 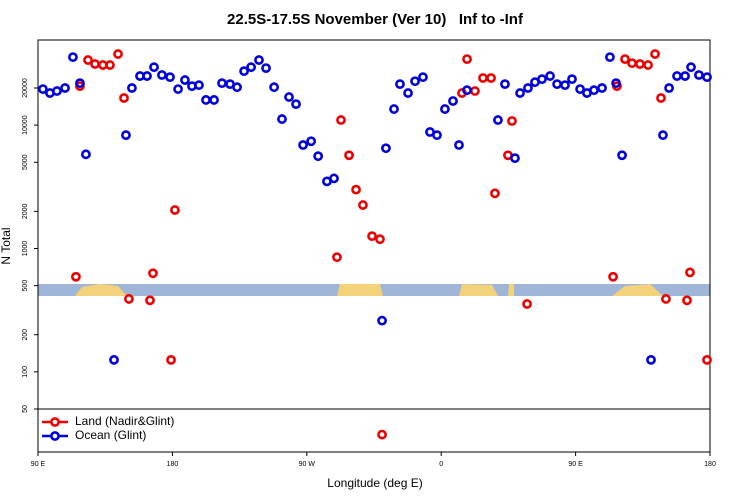 I want to click on y-tick-label: 50, so click(x=25, y=409).